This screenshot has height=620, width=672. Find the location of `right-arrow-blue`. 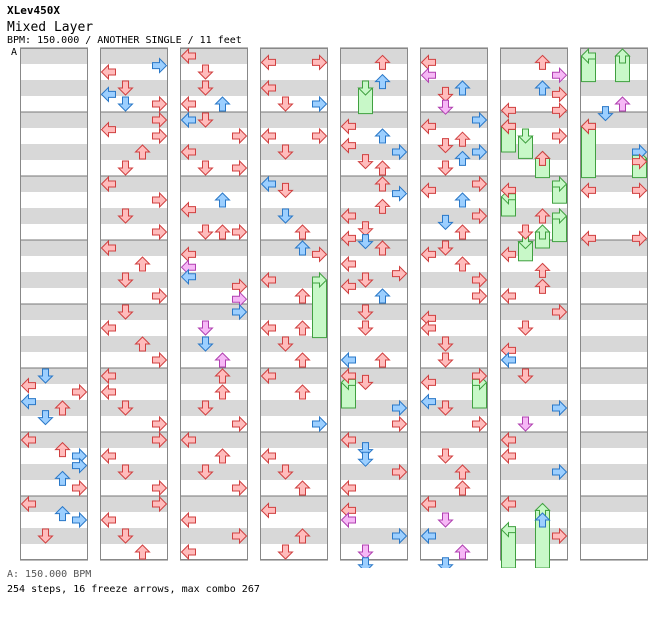

right-arrow-blue is located at coordinates (560, 408).